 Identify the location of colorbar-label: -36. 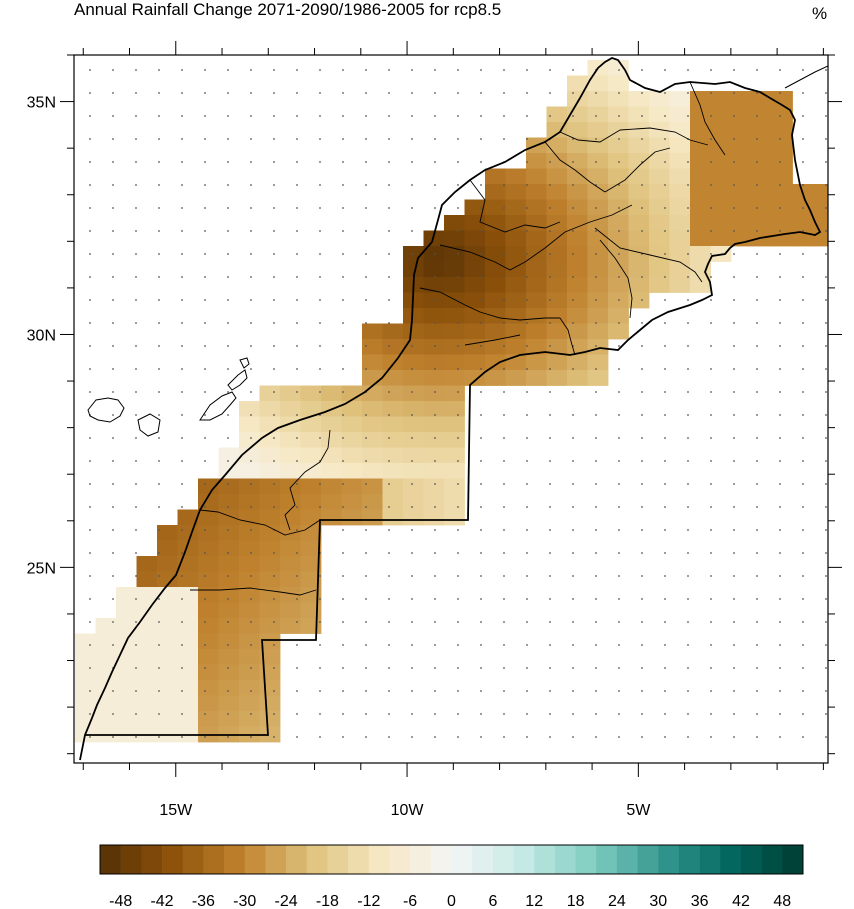
(203, 901).